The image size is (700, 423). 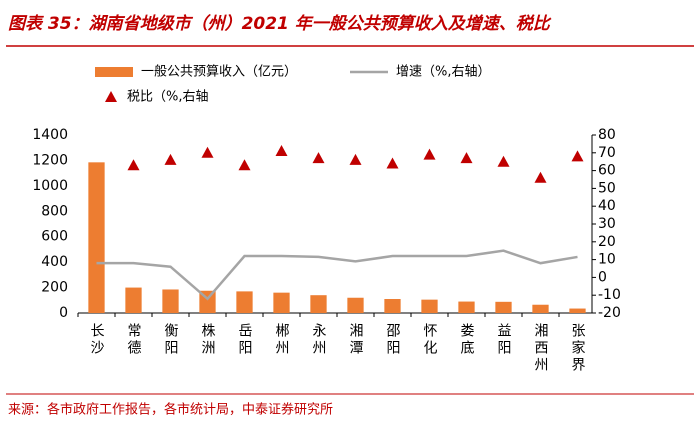 What do you see at coordinates (245, 340) in the screenshot?
I see `x-tick-label: 岳阳` at bounding box center [245, 340].